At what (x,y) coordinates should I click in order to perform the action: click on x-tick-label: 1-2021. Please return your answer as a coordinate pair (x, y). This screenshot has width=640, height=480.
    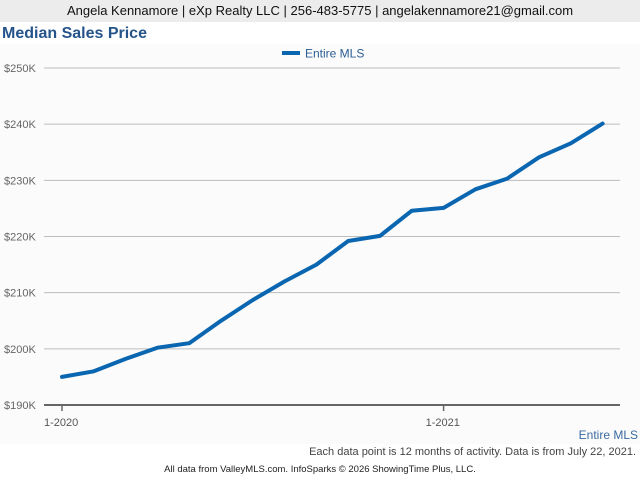
    Looking at the image, I should click on (443, 423).